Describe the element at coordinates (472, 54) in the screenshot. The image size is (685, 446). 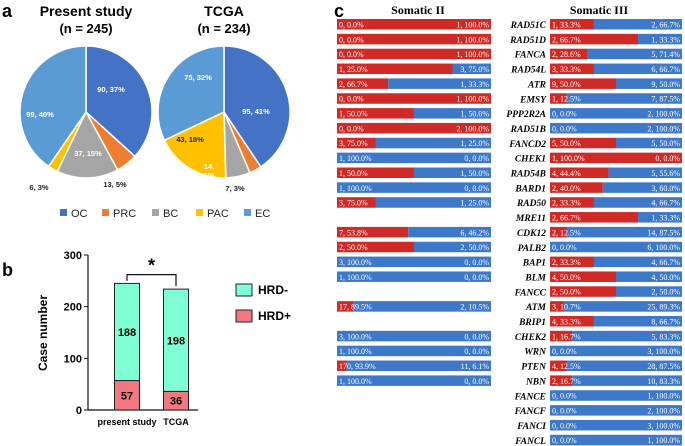
I see `somatic-ii-bar-right-label: 1, 100.0%` at that location.